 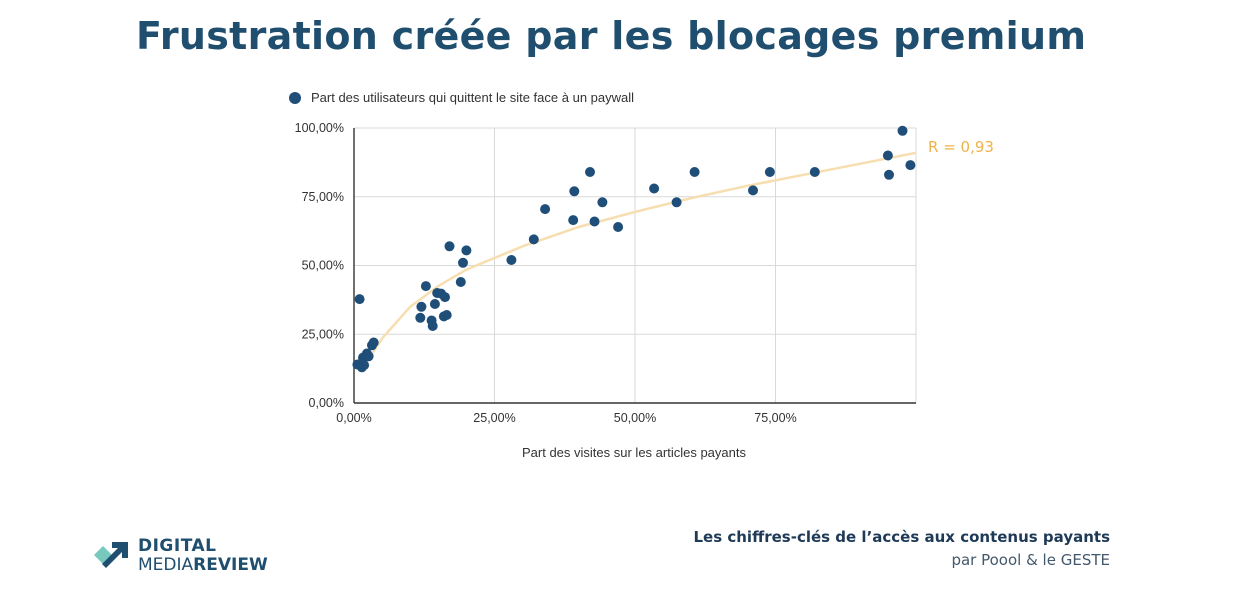 I want to click on logo-word-digital: DIGITAL, so click(x=177, y=546).